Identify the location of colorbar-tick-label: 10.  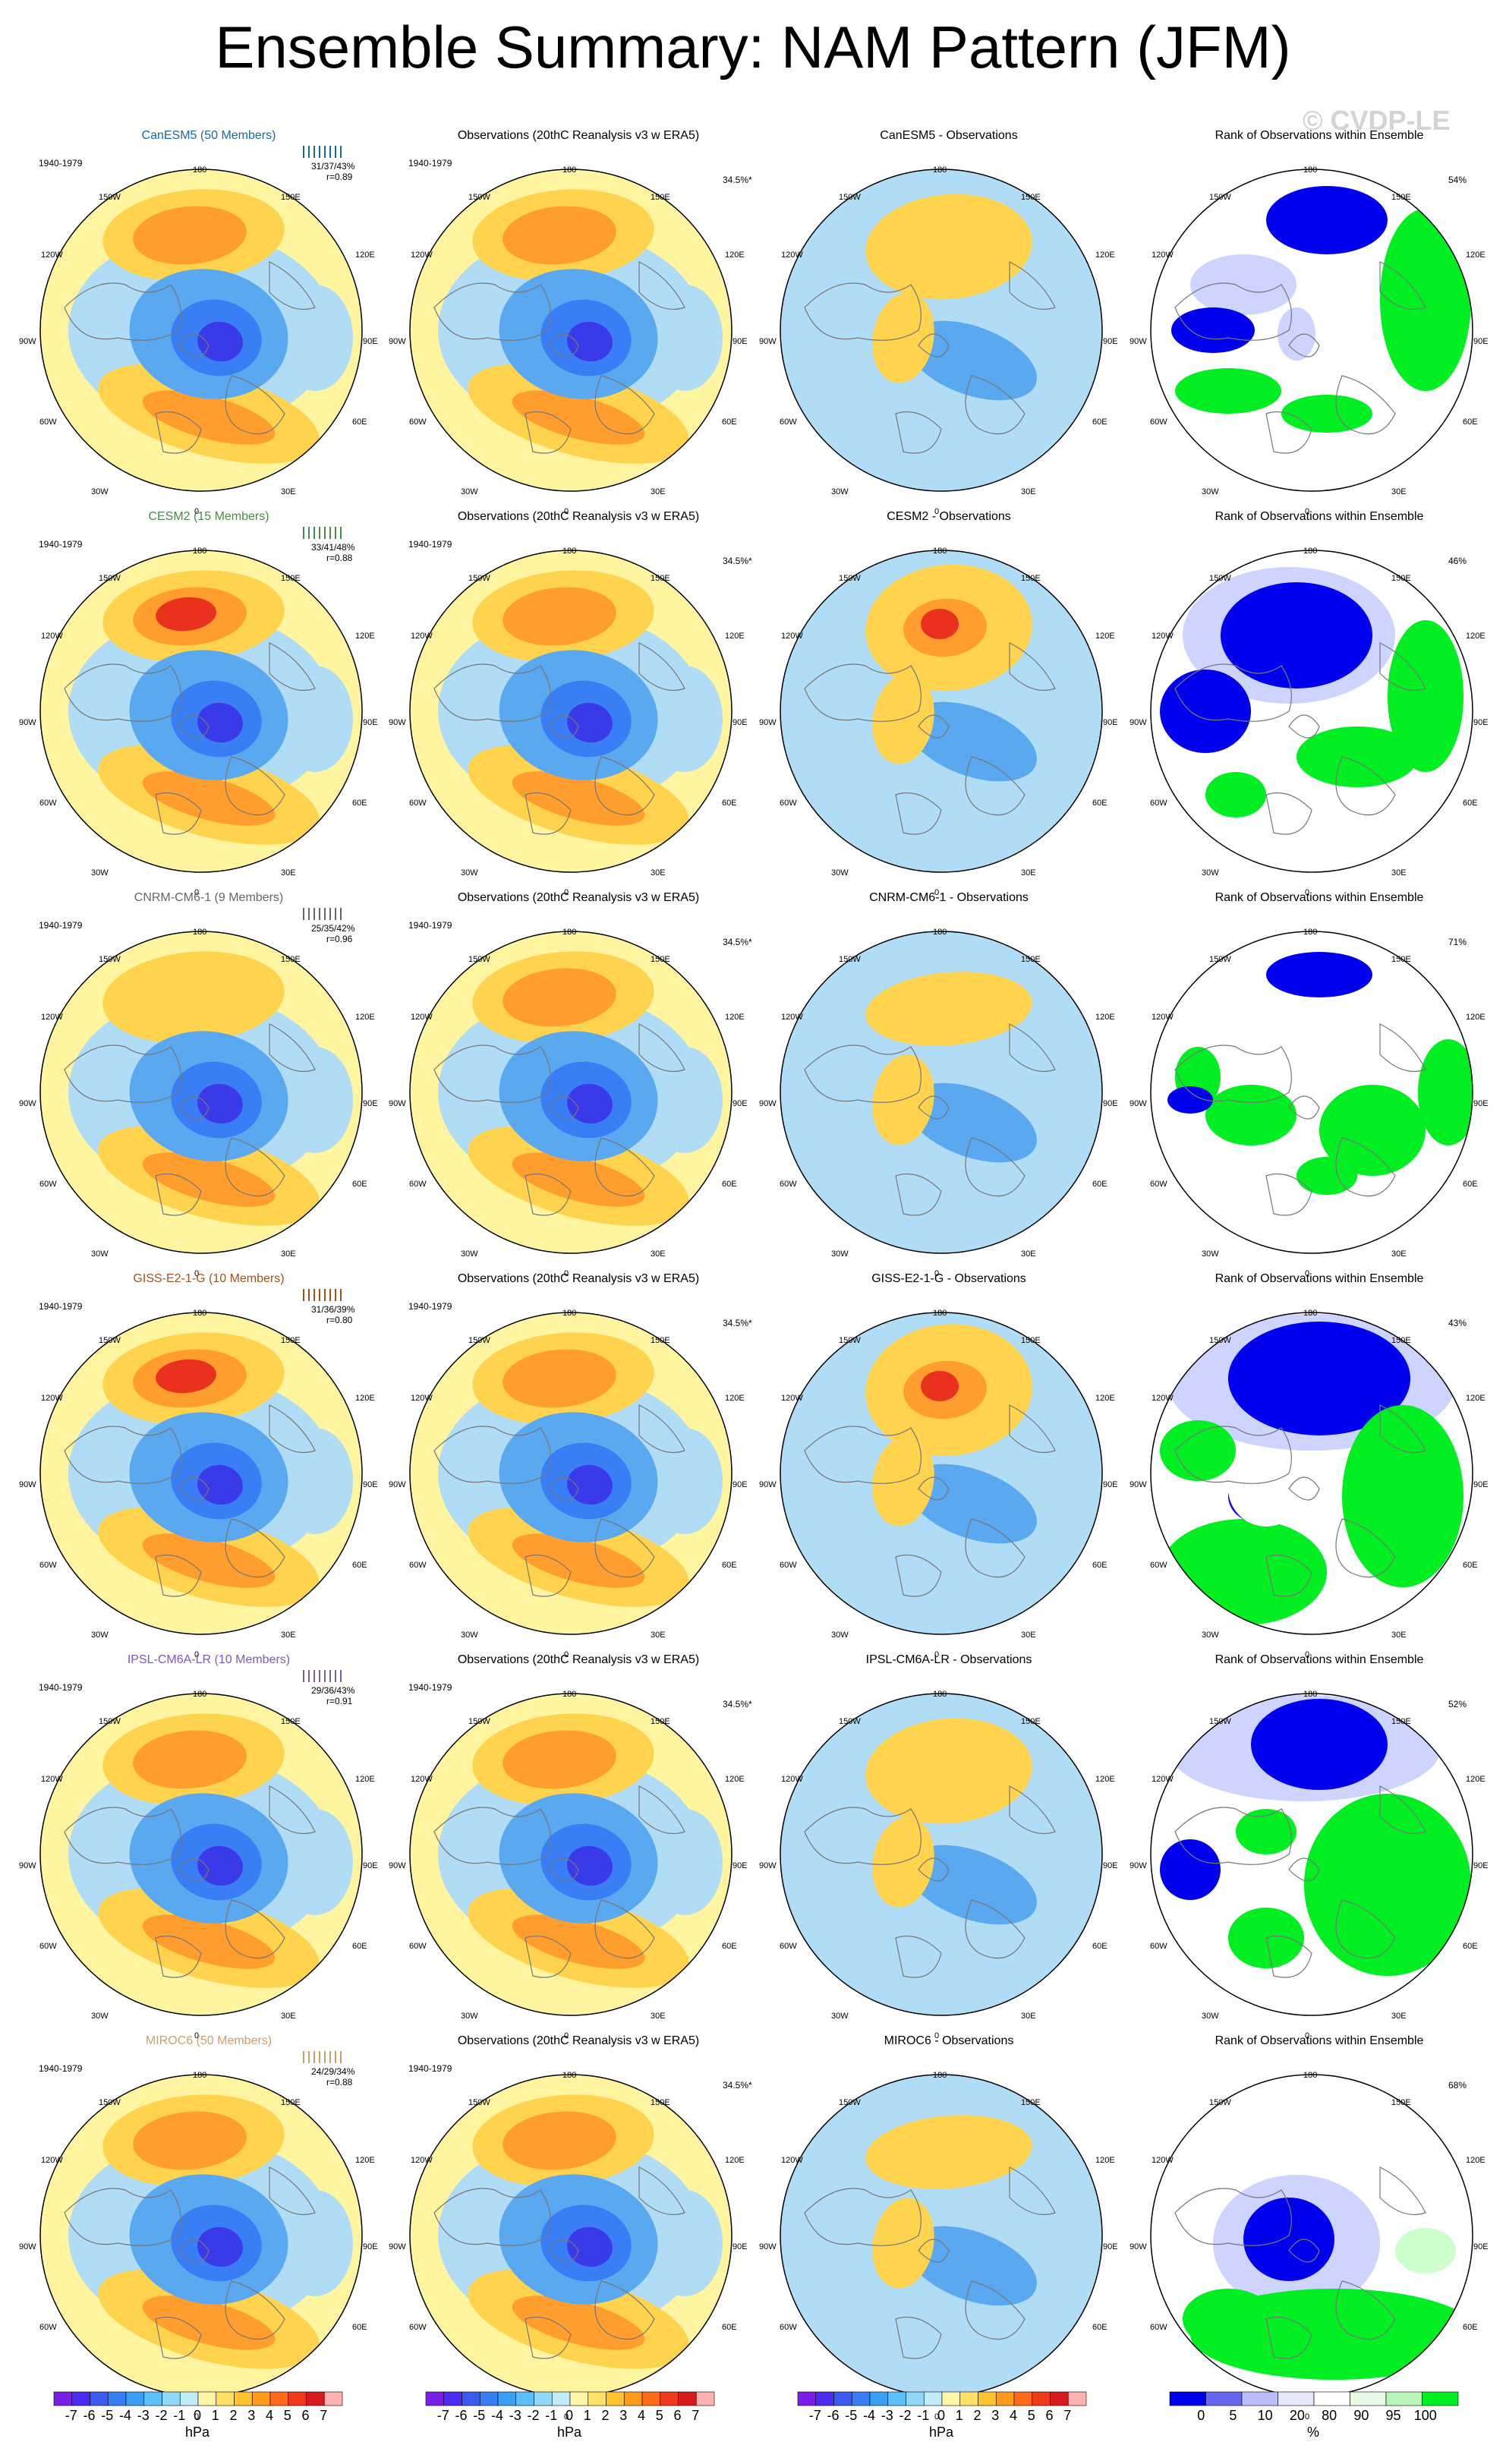
(1265, 2415).